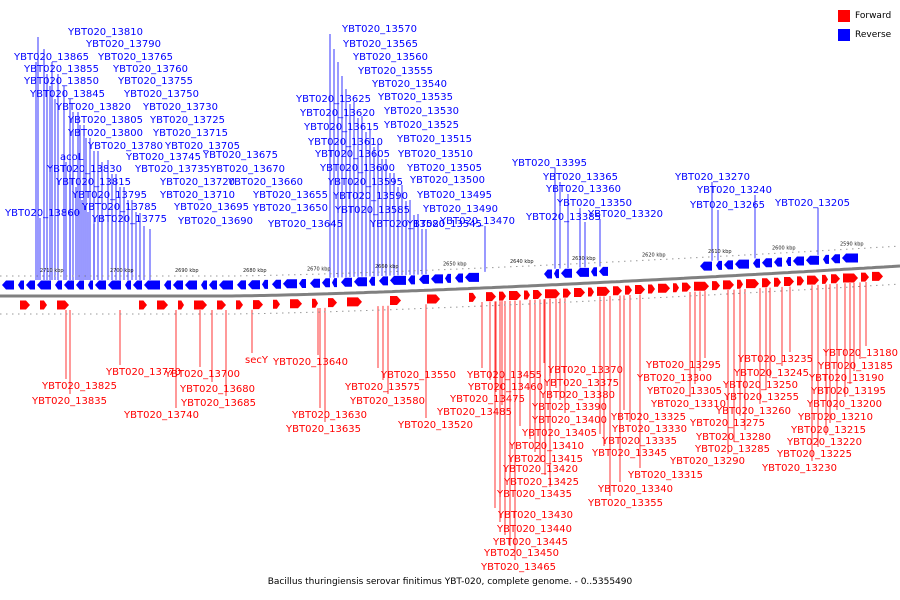  What do you see at coordinates (535, 515) in the screenshot?
I see `gene-label: YBT020_13430` at bounding box center [535, 515].